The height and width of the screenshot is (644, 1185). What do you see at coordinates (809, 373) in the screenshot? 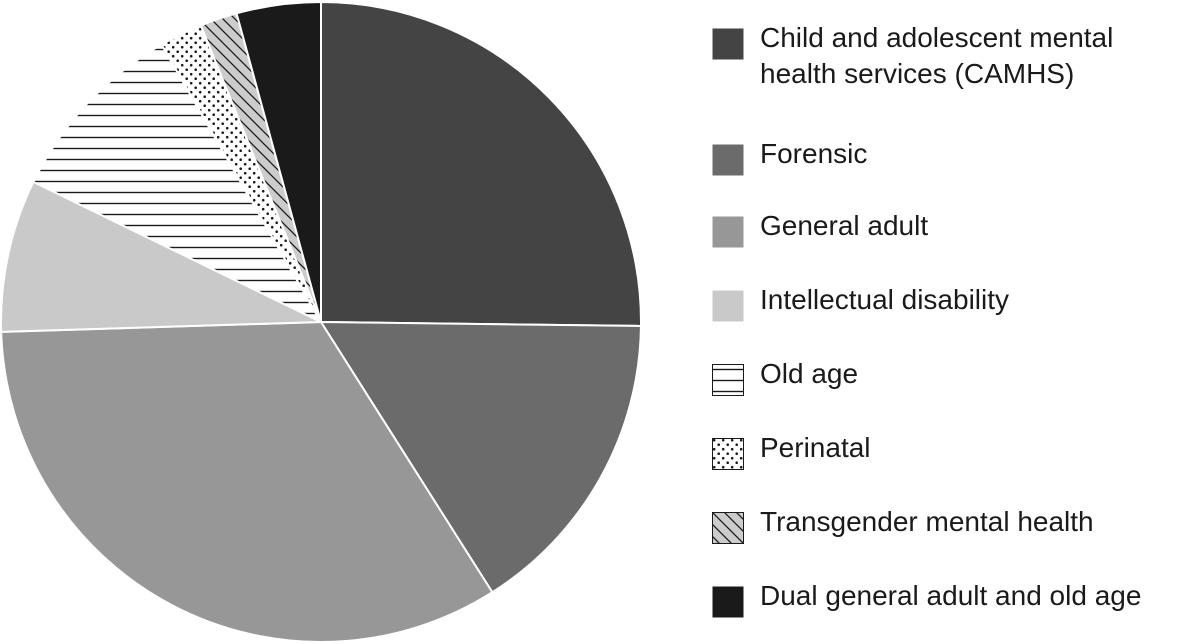
I see `legend-label: Old age` at bounding box center [809, 373].